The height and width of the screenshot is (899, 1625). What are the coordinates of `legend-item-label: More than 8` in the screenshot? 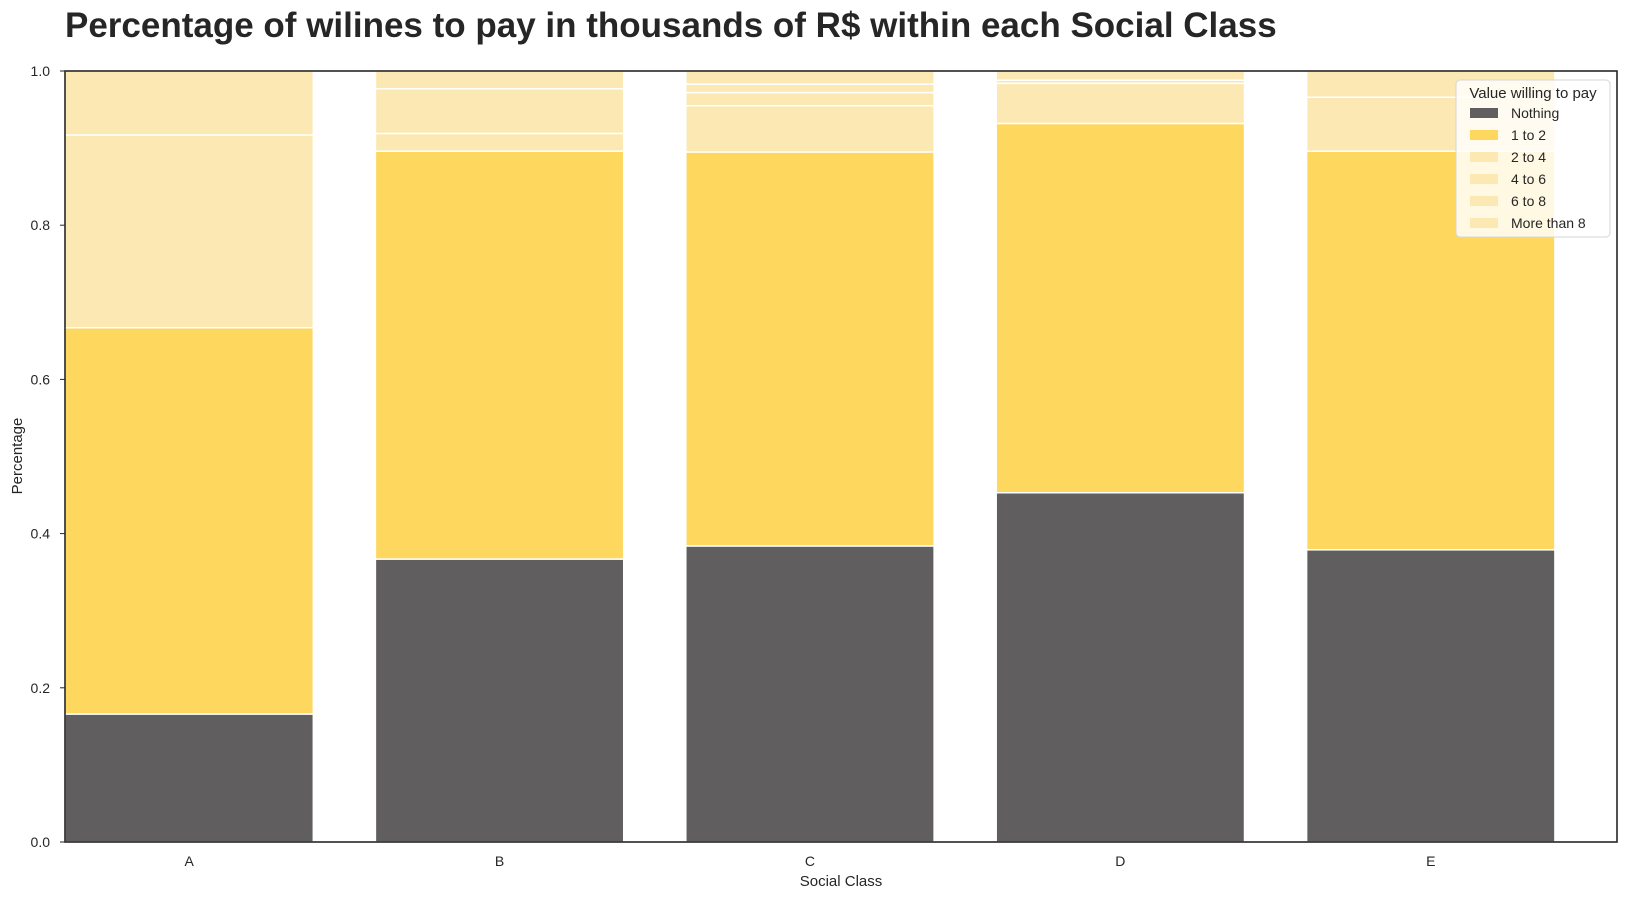 It's located at (1548, 223).